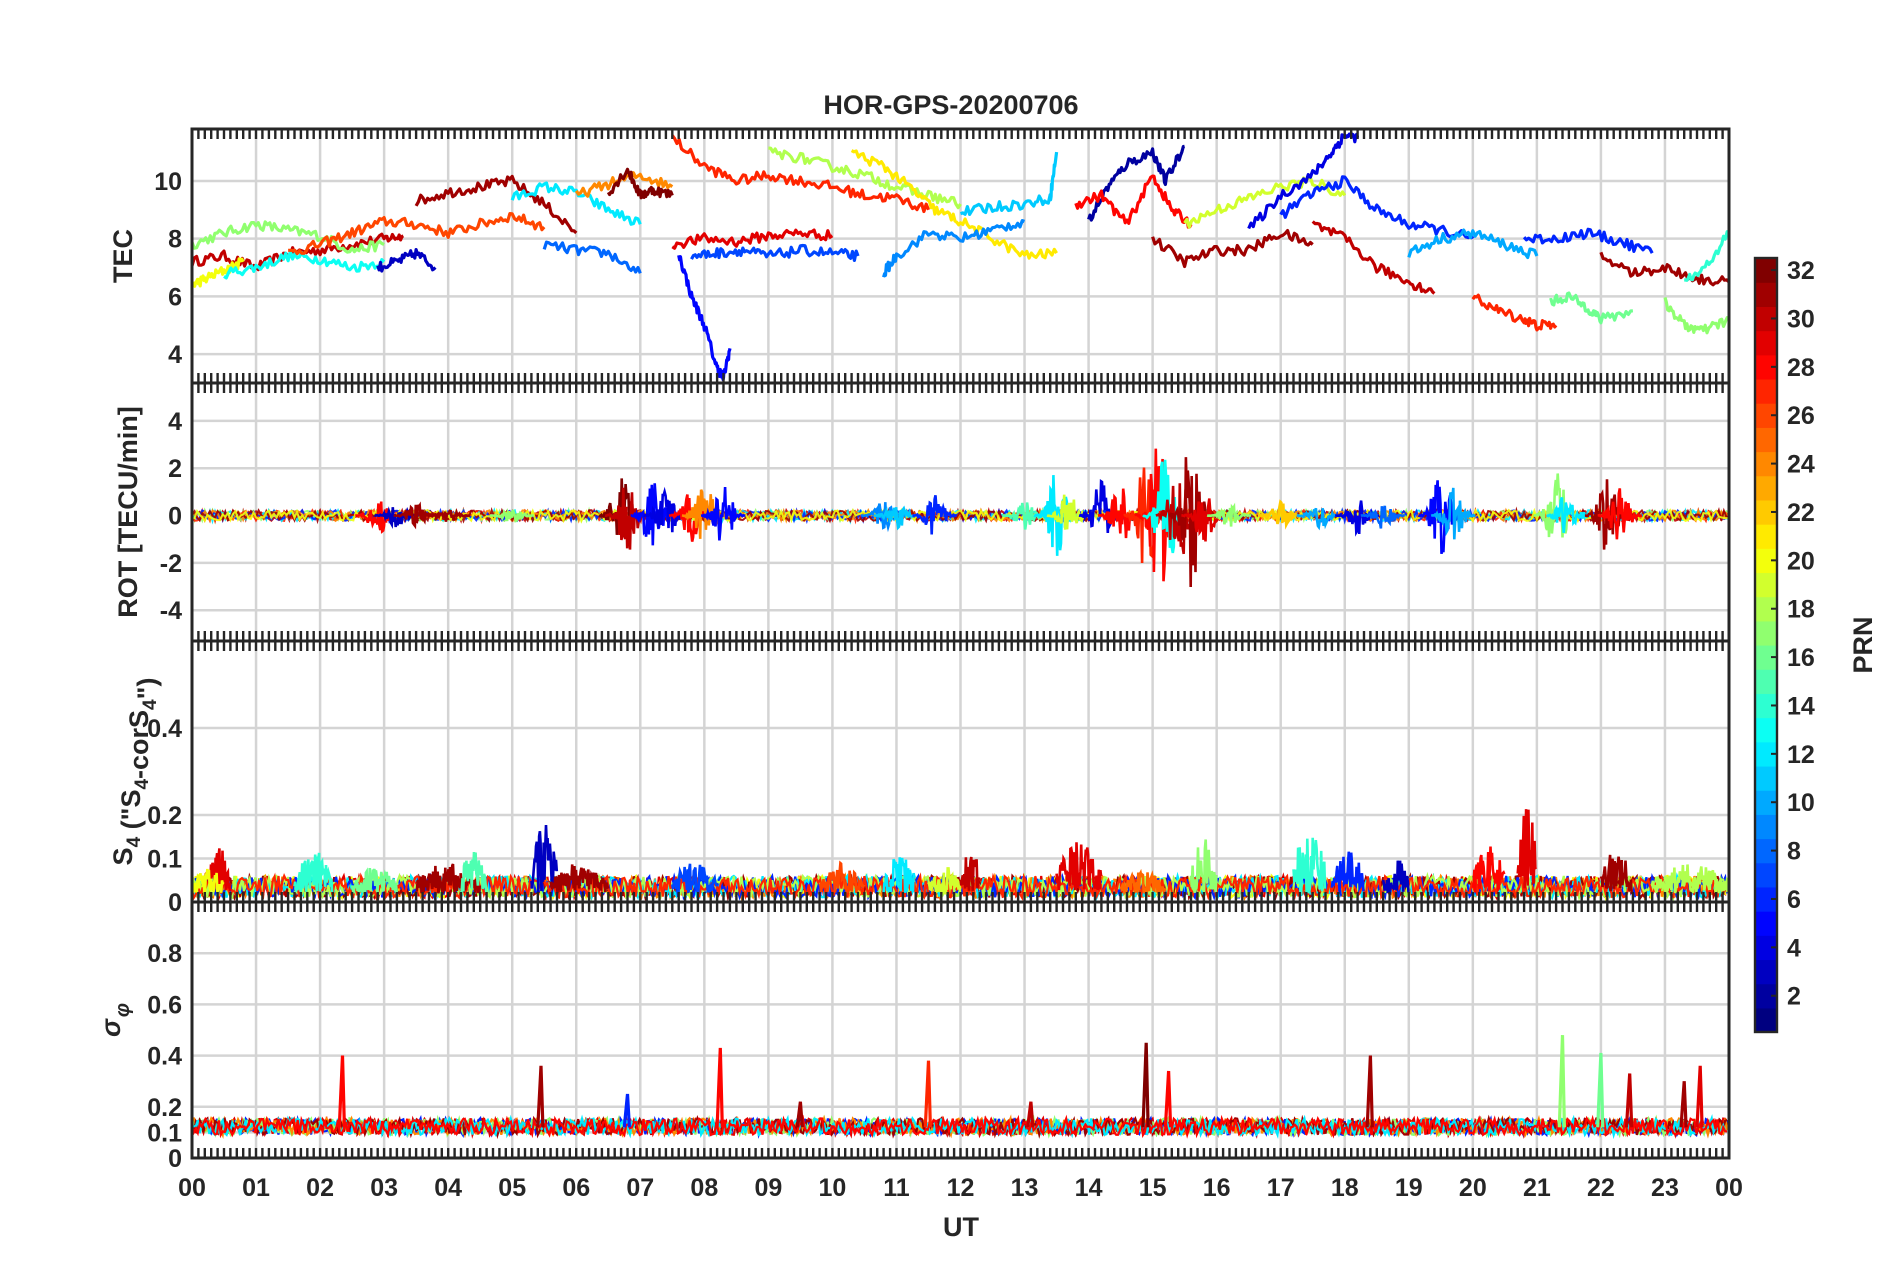  Describe the element at coordinates (1801, 416) in the screenshot. I see `colorbar-tick-label: 26` at that location.